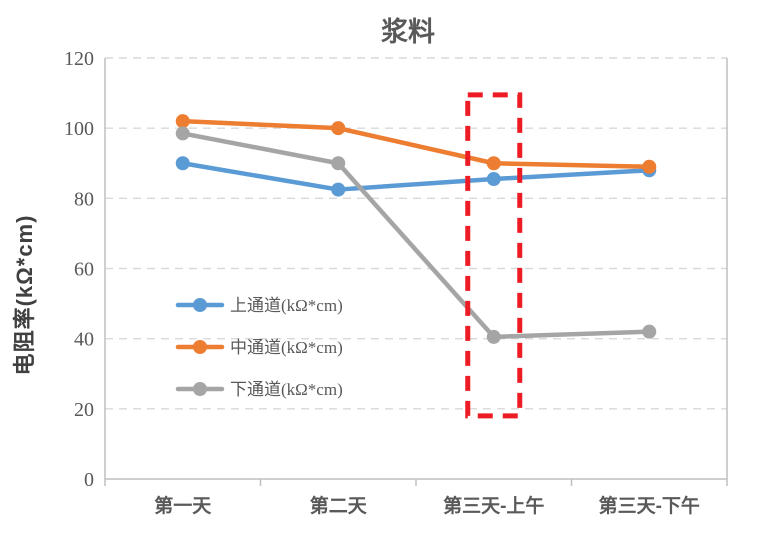  I want to click on y-tick-label: 120, so click(79, 59).